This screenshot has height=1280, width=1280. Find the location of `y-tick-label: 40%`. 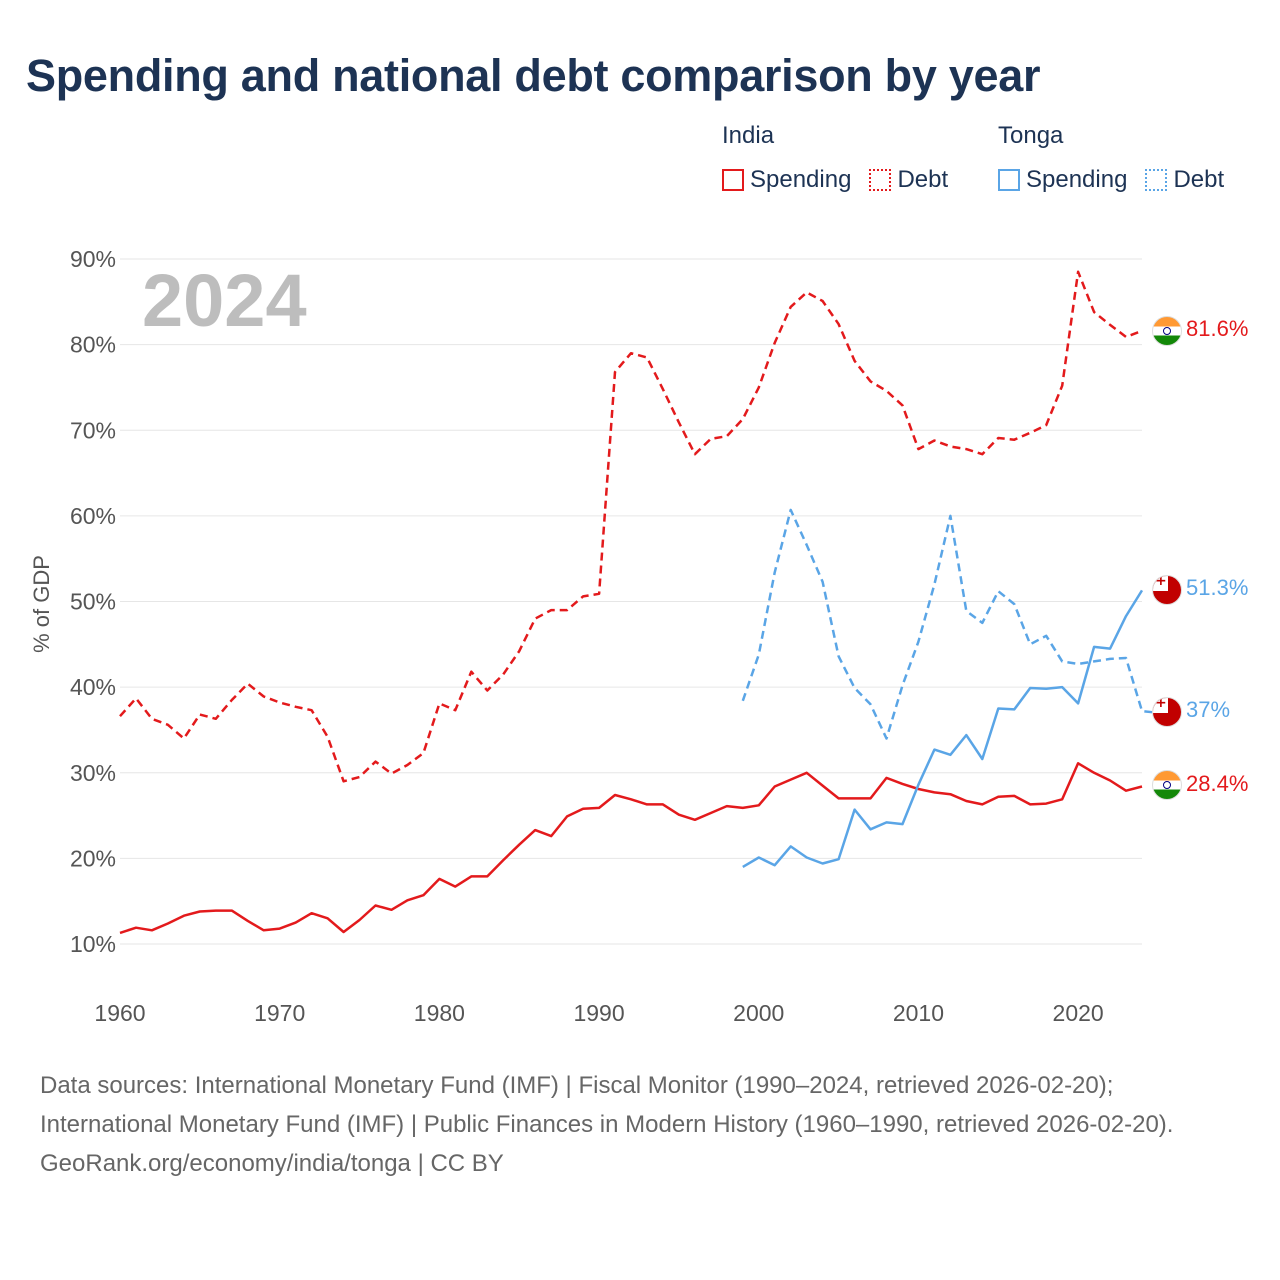

y-tick-label: 40% is located at coordinates (93, 687).